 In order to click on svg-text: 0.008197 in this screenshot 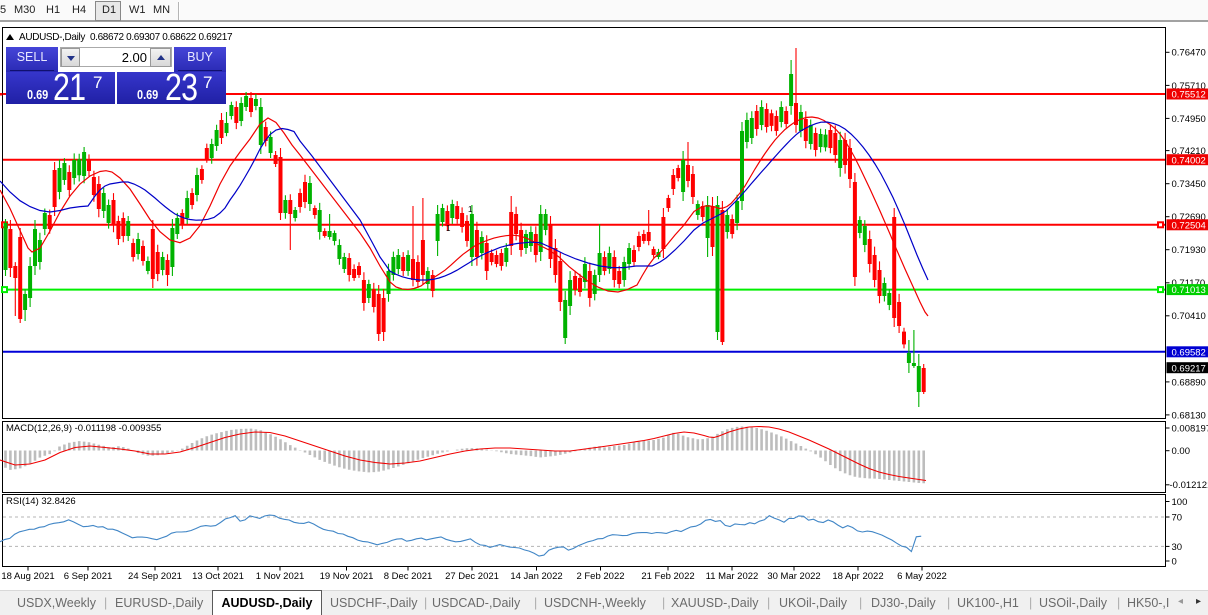, I will do `click(1190, 428)`.